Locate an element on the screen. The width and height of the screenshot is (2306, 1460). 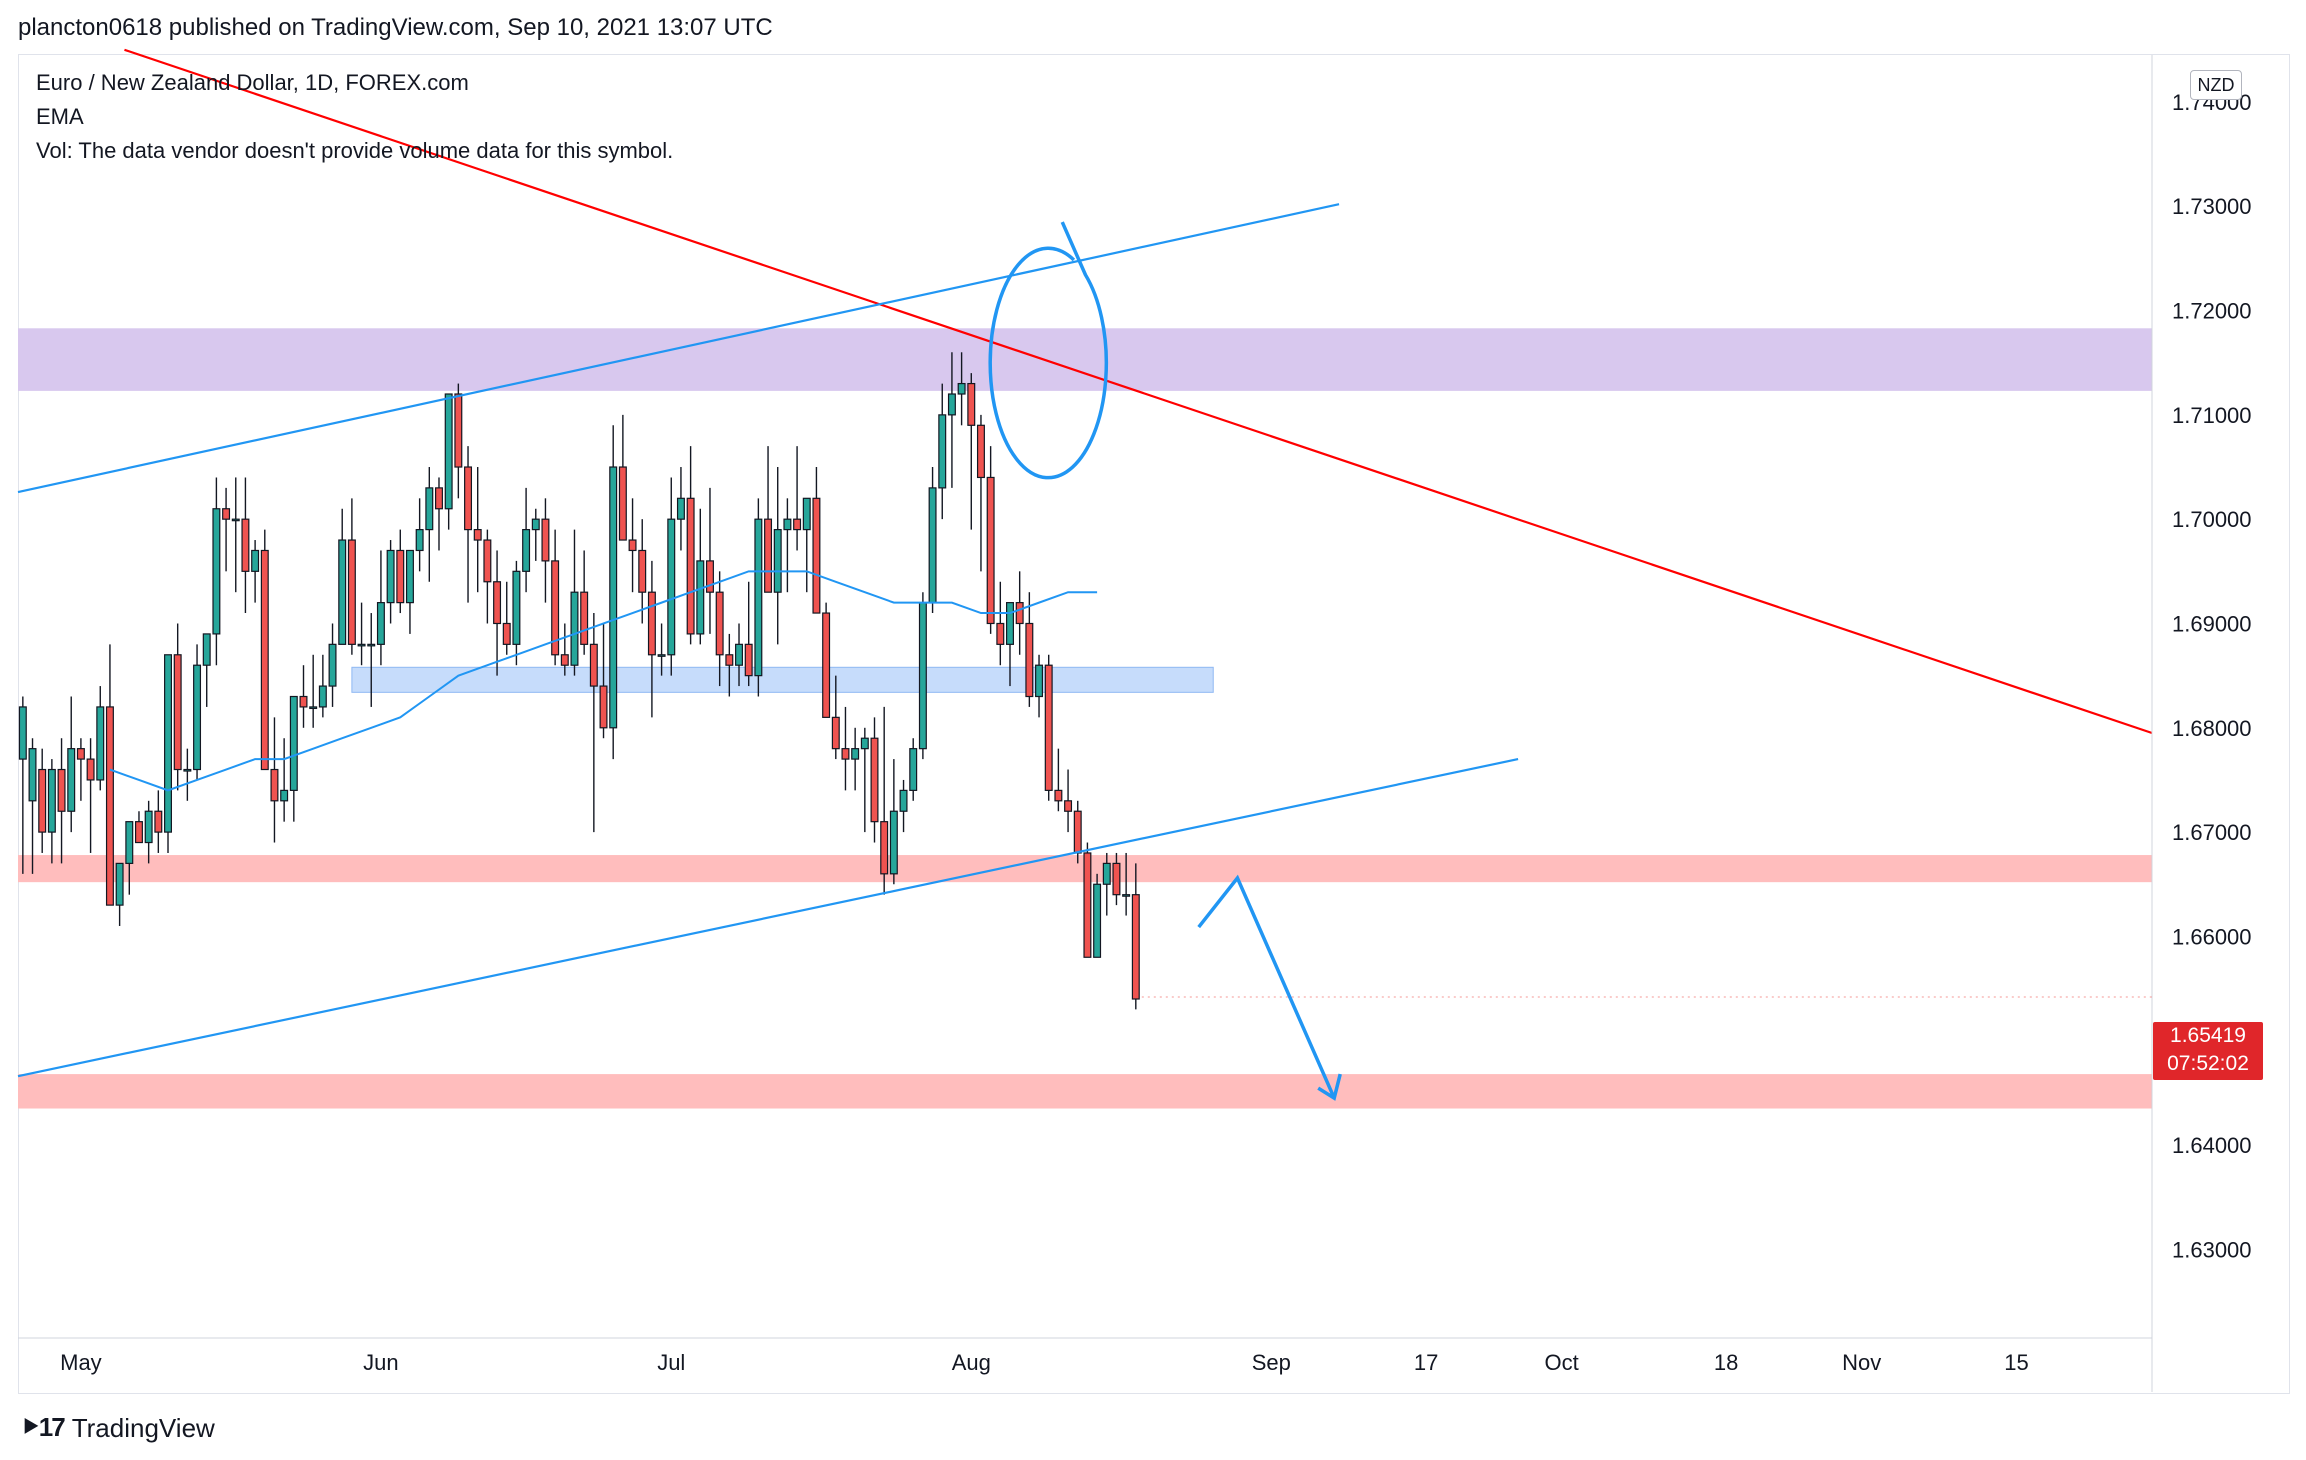
light-blue-zone is located at coordinates (782, 679).